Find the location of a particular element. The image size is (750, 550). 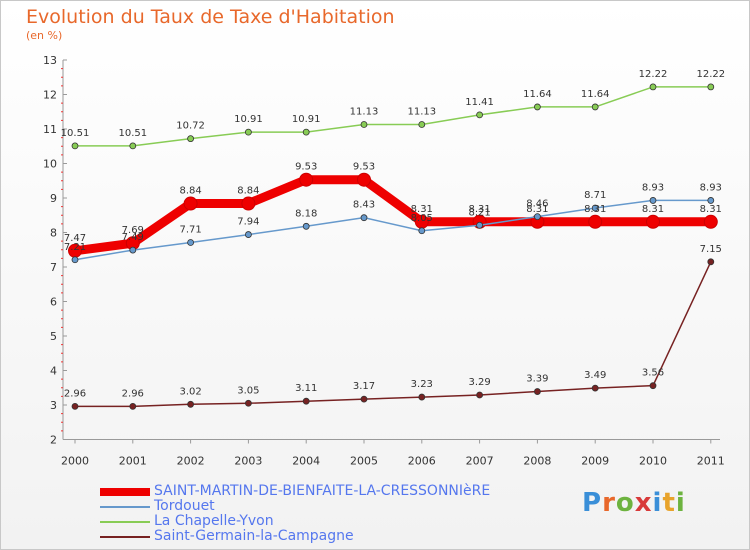

data-label: 10.51 is located at coordinates (75, 133).